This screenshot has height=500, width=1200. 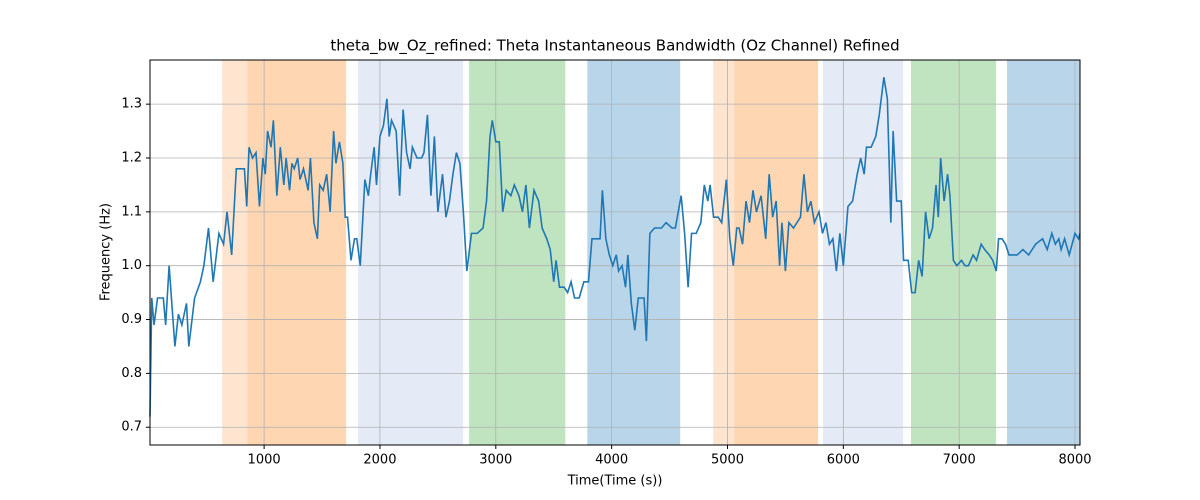 What do you see at coordinates (495, 460) in the screenshot?
I see `x-tick-label: 3000` at bounding box center [495, 460].